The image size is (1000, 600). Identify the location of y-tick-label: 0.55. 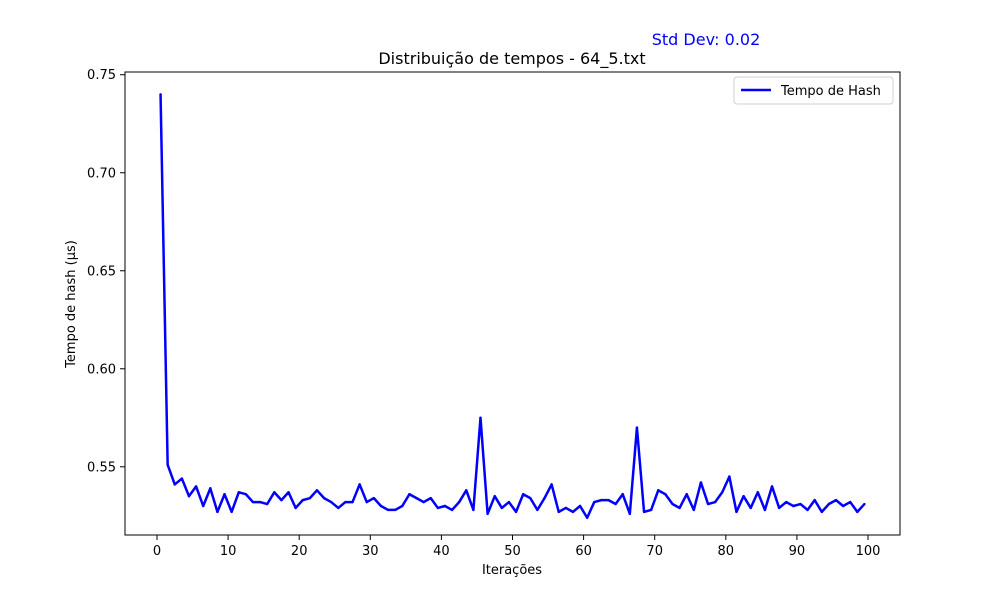
(101, 467).